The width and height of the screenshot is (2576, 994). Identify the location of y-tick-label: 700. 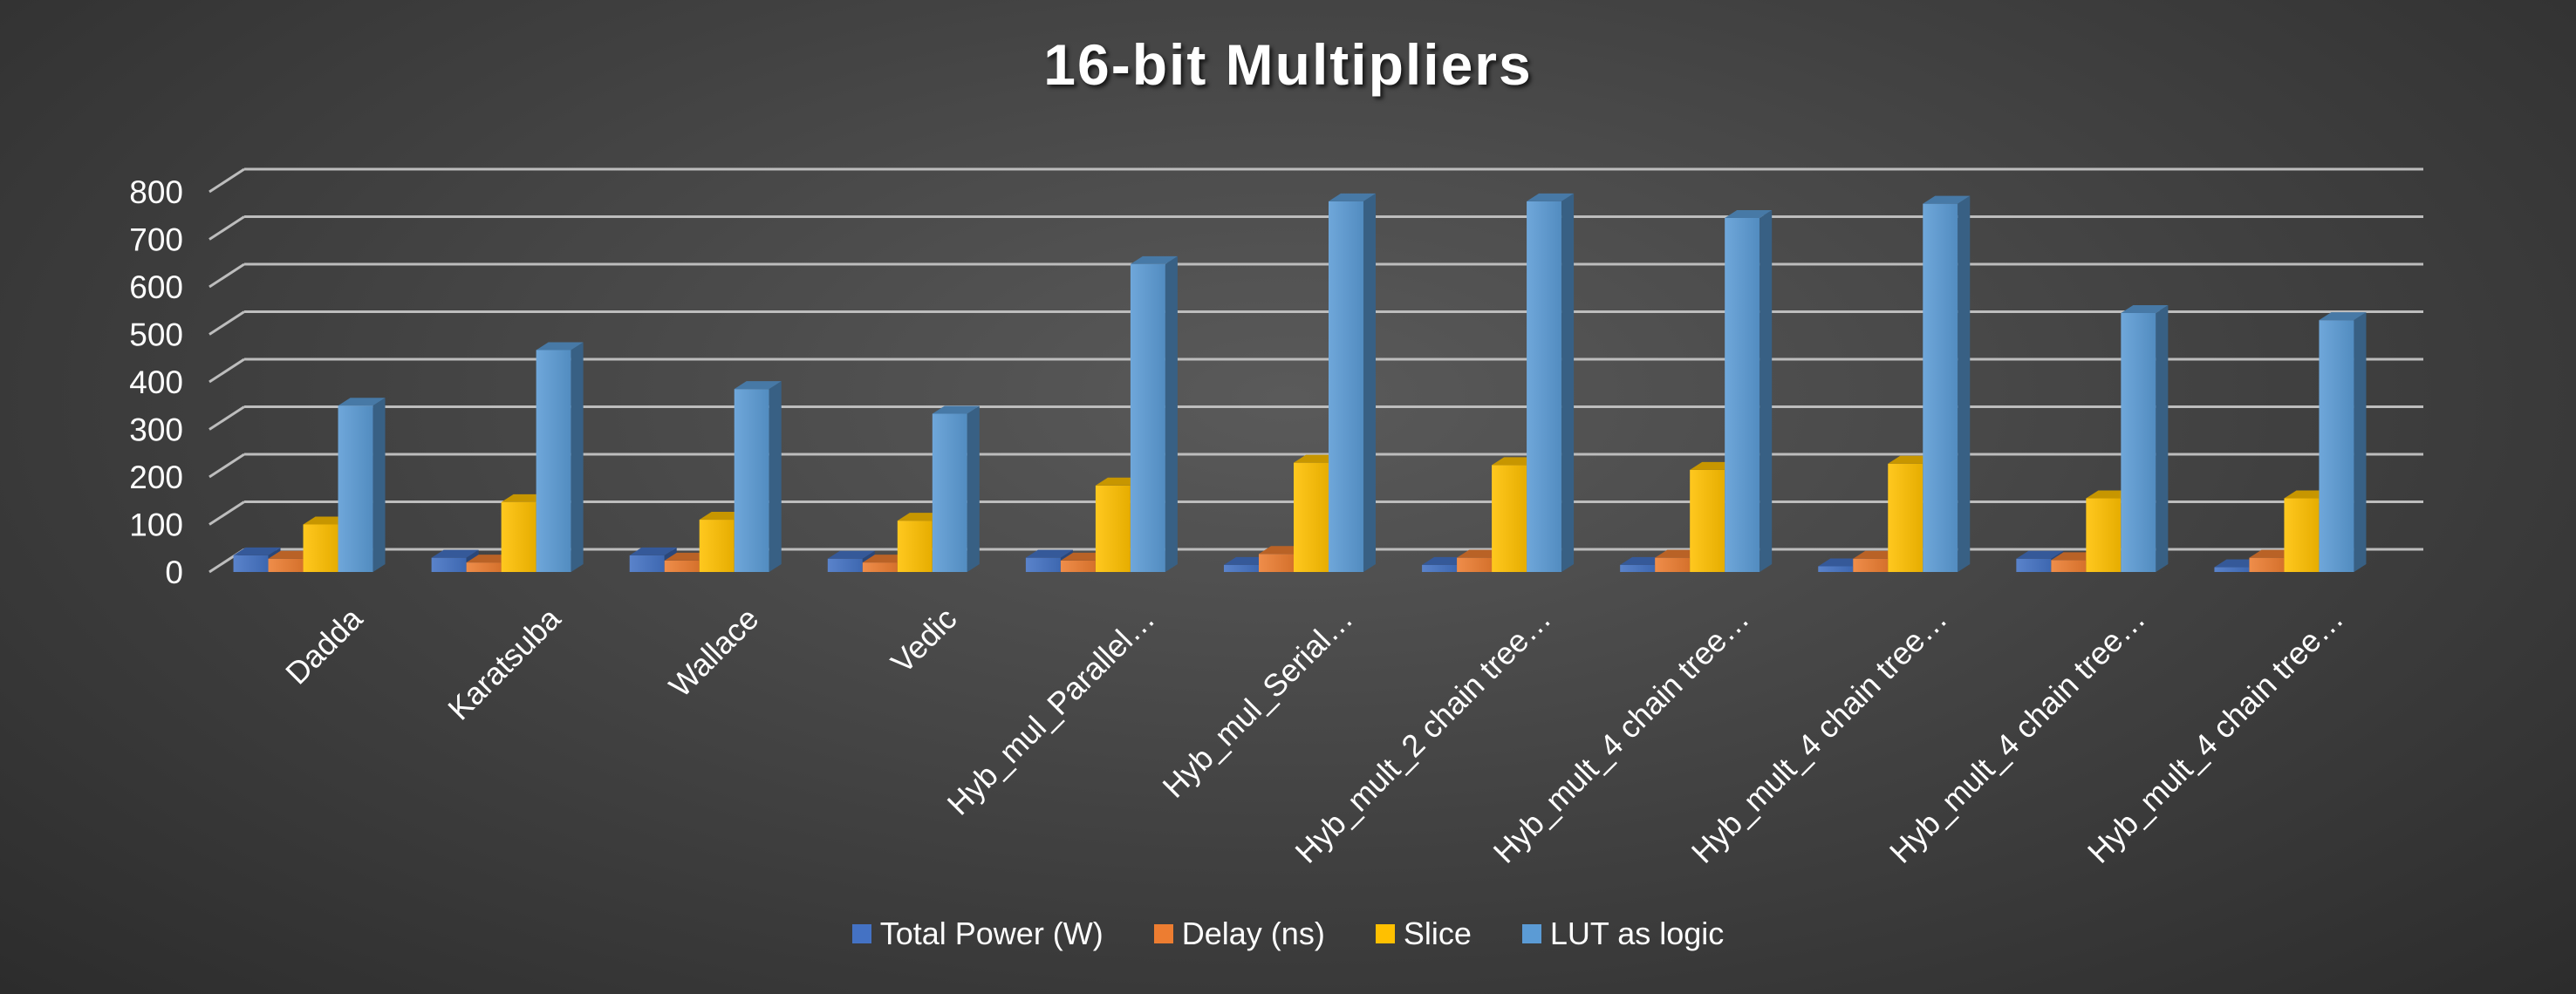
(156, 240).